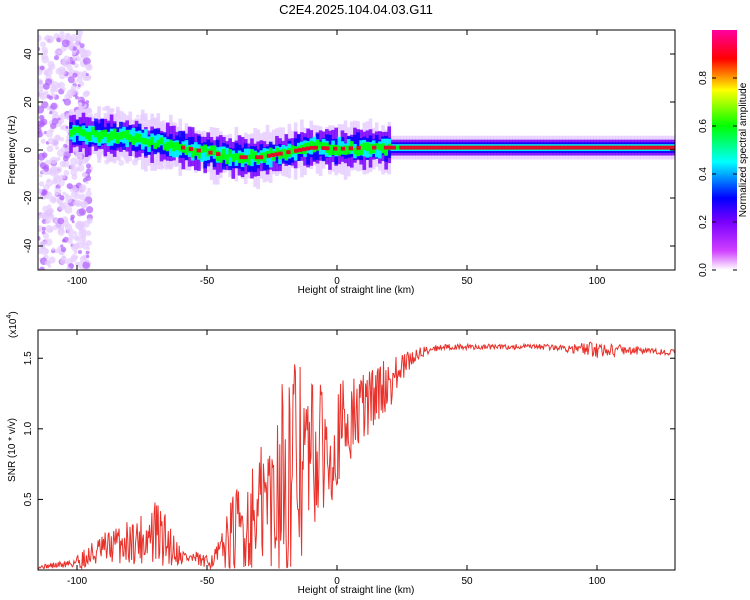 The image size is (750, 600). What do you see at coordinates (28, 54) in the screenshot?
I see `spectrogram-ytick-label: 40` at bounding box center [28, 54].